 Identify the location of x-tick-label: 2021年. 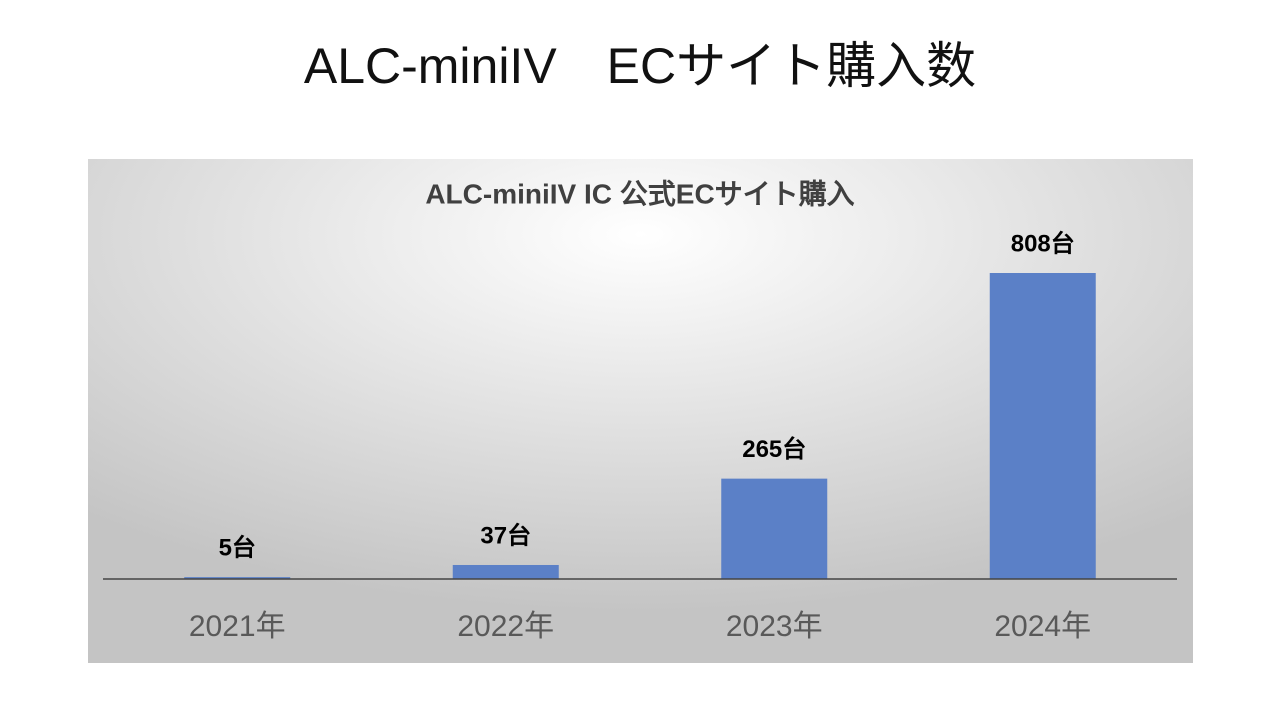
(237, 626).